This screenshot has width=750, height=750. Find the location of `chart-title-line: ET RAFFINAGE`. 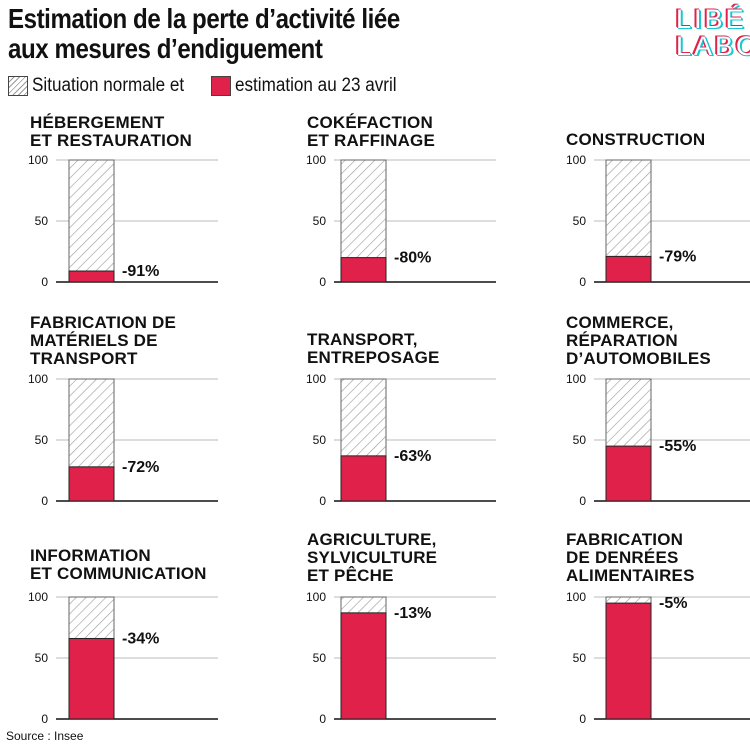

chart-title-line: ET RAFFINAGE is located at coordinates (371, 140).